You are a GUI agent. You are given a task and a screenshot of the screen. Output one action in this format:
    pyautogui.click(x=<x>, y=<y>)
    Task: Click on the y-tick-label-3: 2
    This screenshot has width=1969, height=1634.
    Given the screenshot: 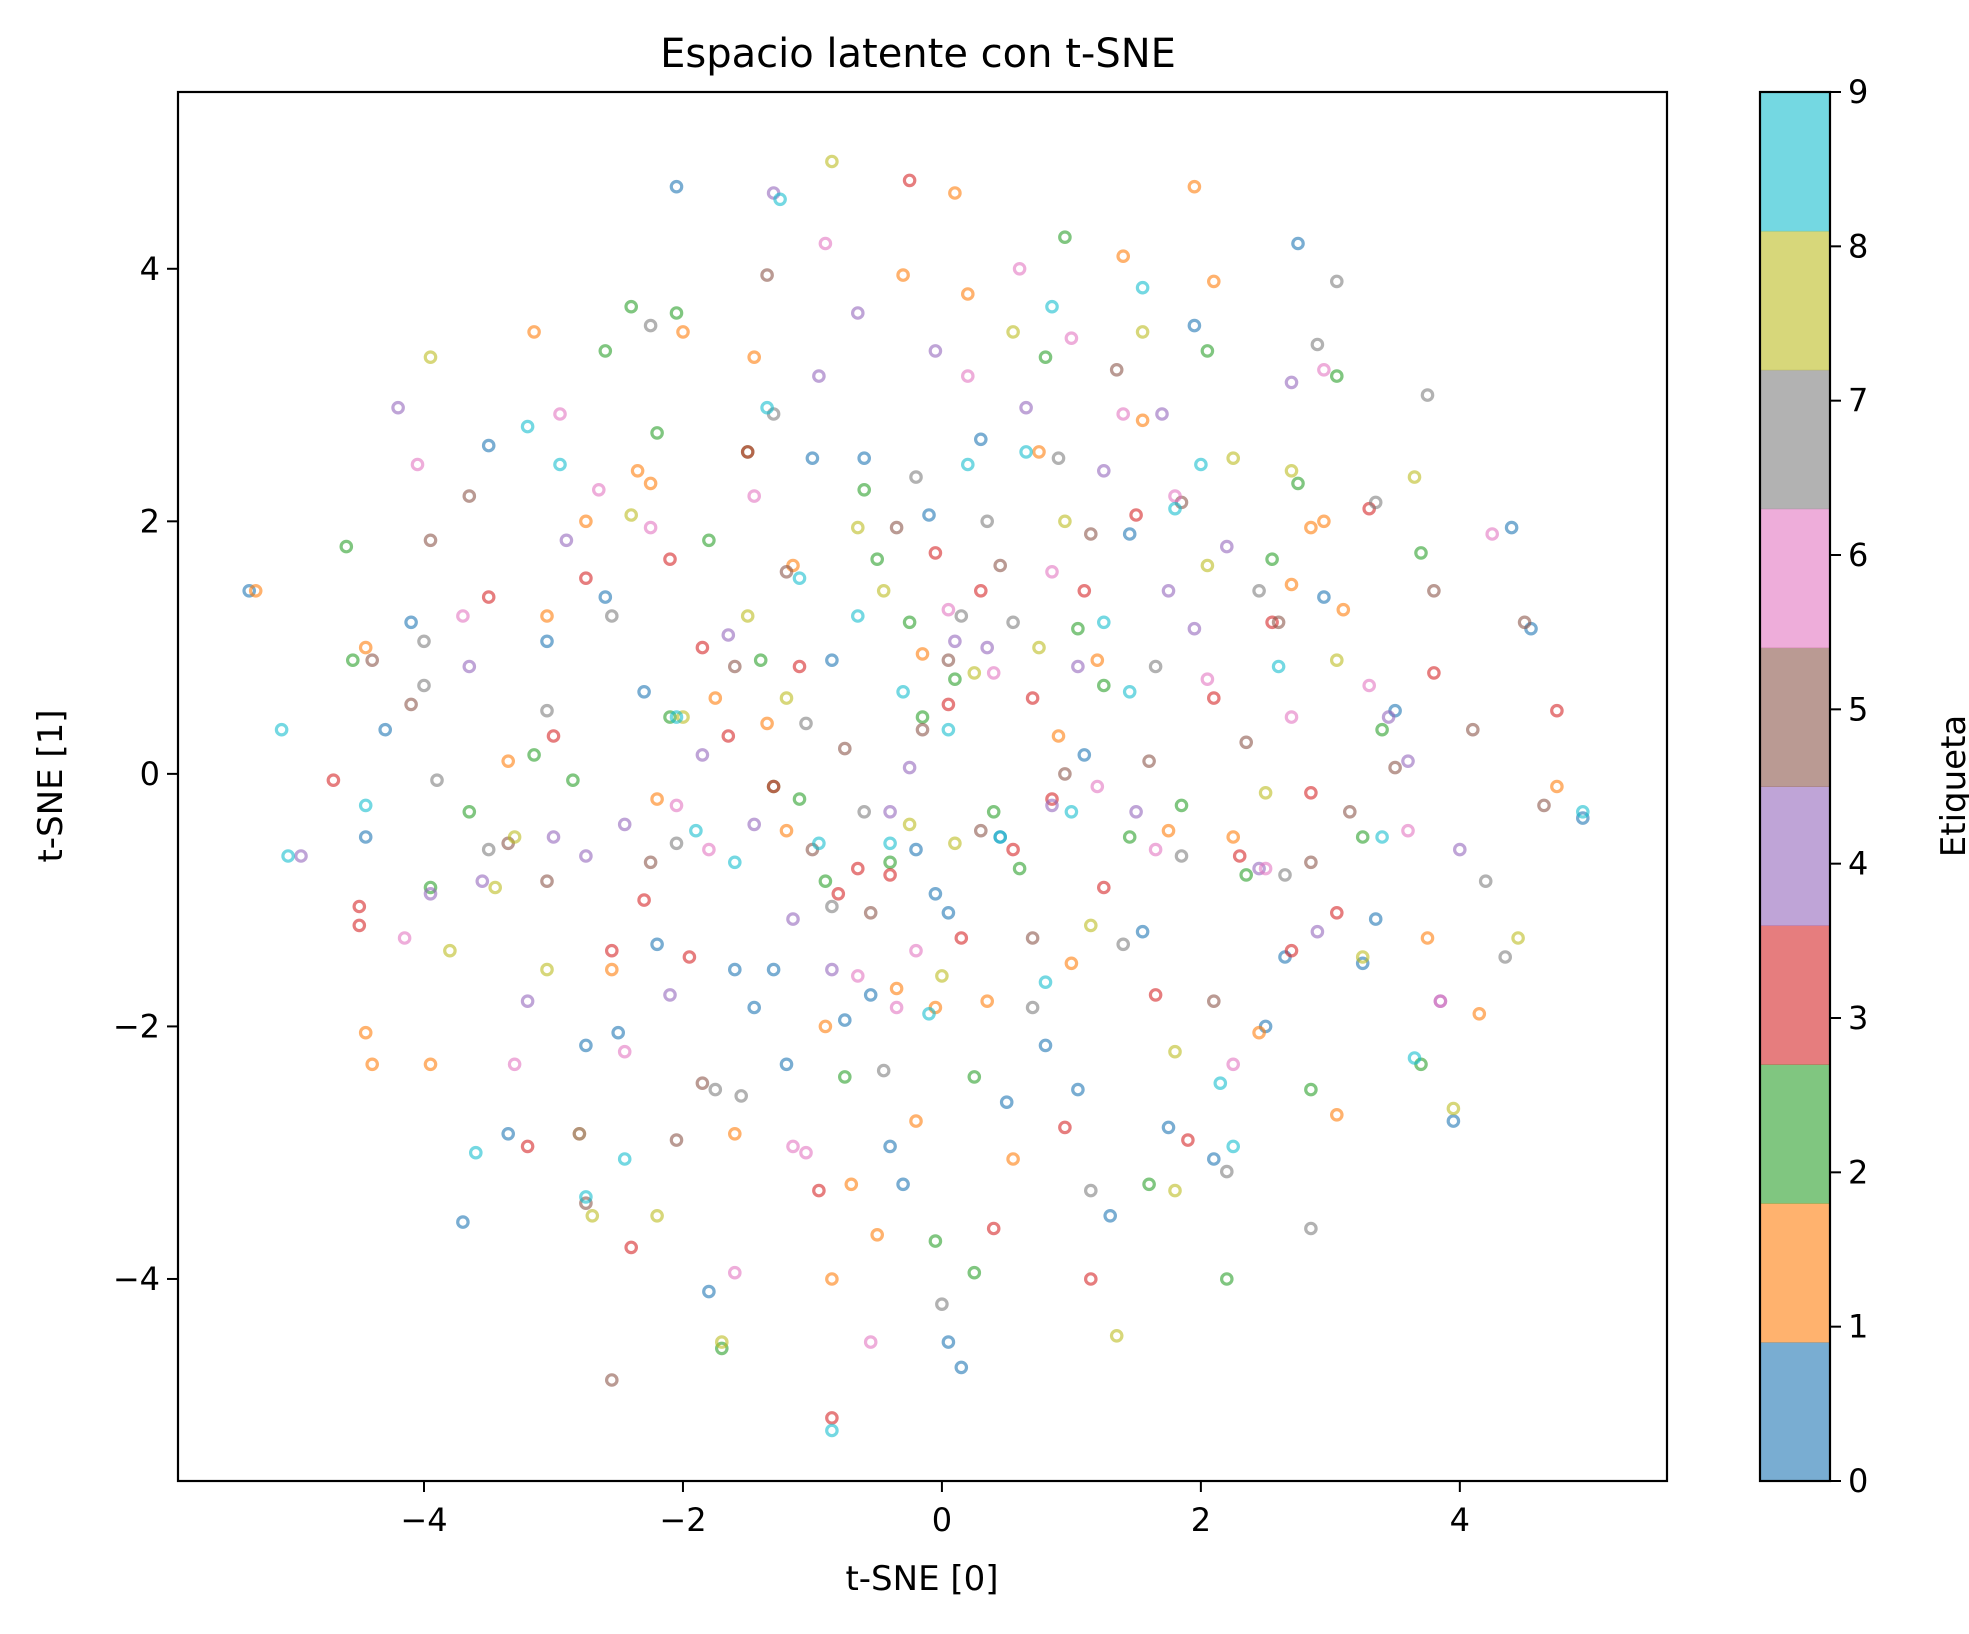 What is the action you would take?
    pyautogui.click(x=150, y=521)
    